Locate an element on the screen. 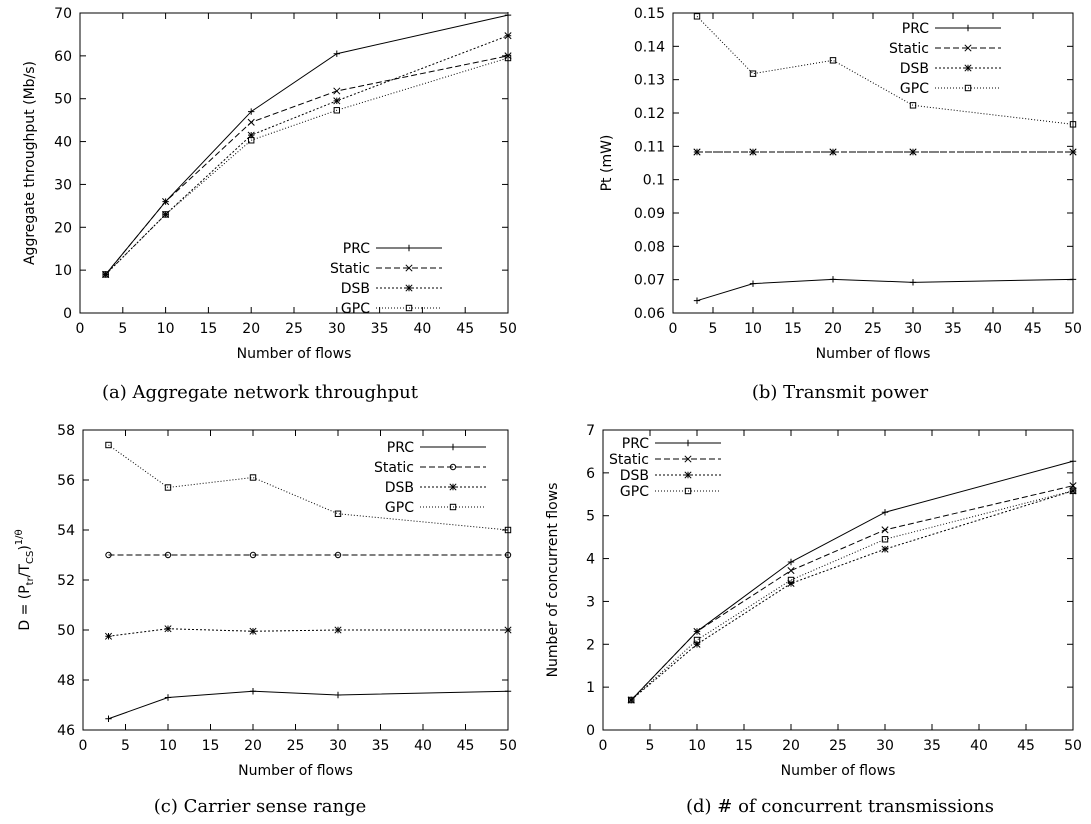  series-line-static is located at coordinates (307, 165).